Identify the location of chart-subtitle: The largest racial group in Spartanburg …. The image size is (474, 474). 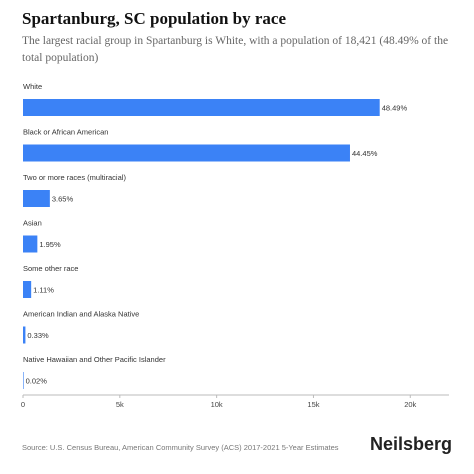
(235, 49).